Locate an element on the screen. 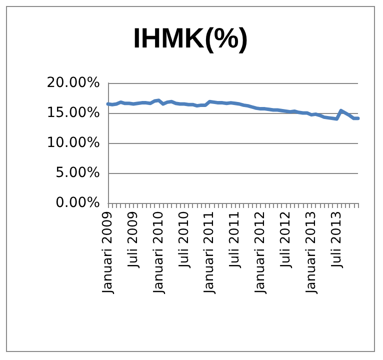 This screenshot has height=360, width=383. line-series is located at coordinates (233, 109).